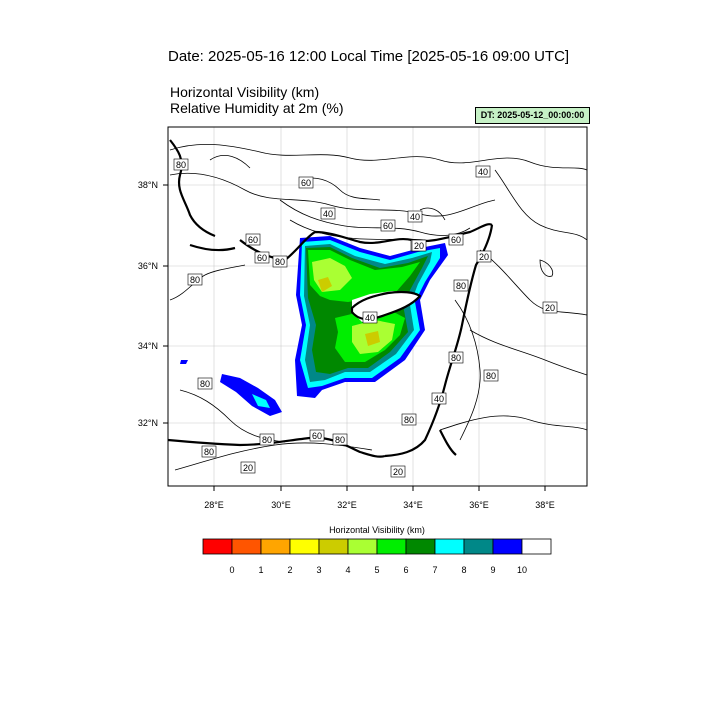 This screenshot has height=720, width=720. Describe the element at coordinates (289, 570) in the screenshot. I see `colorbar-tick-label: 2` at that location.